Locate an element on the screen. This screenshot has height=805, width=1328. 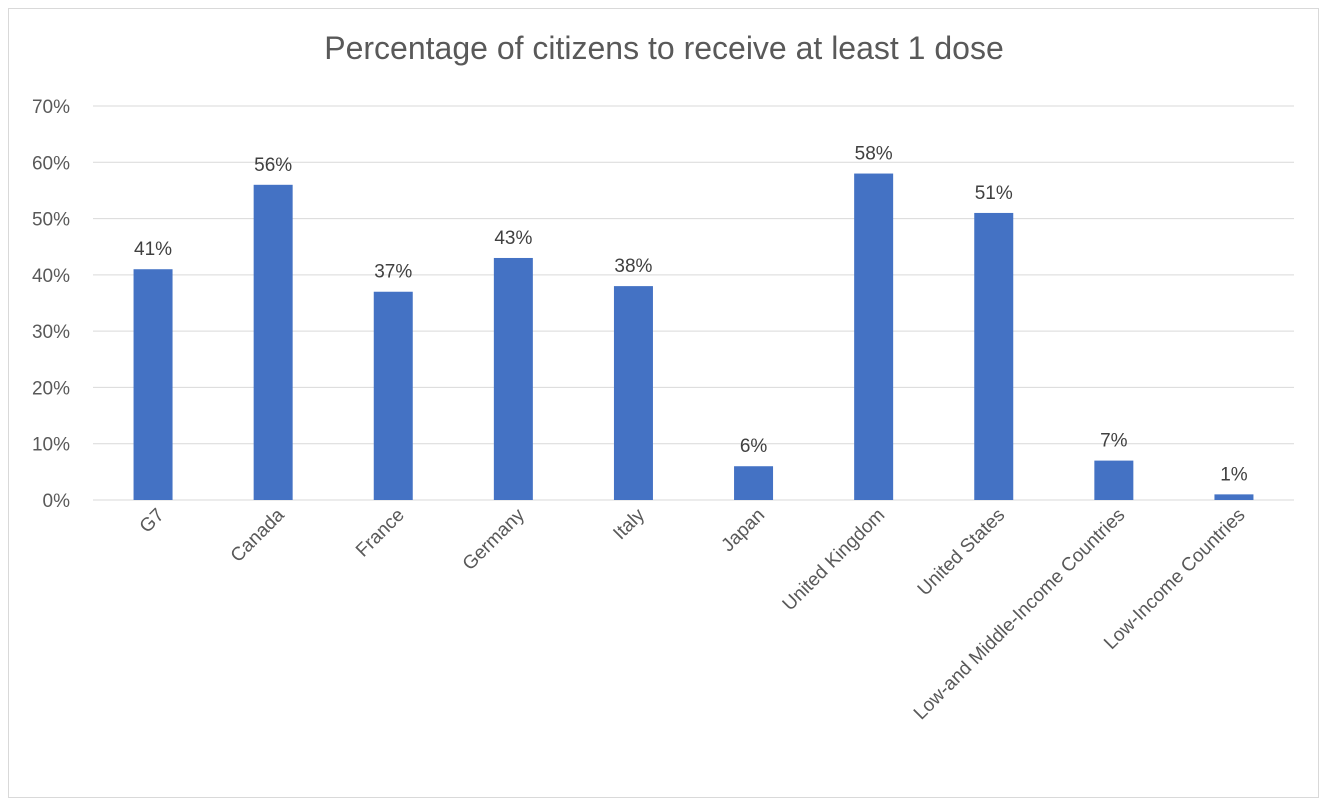
data-label: 56% is located at coordinates (273, 165).